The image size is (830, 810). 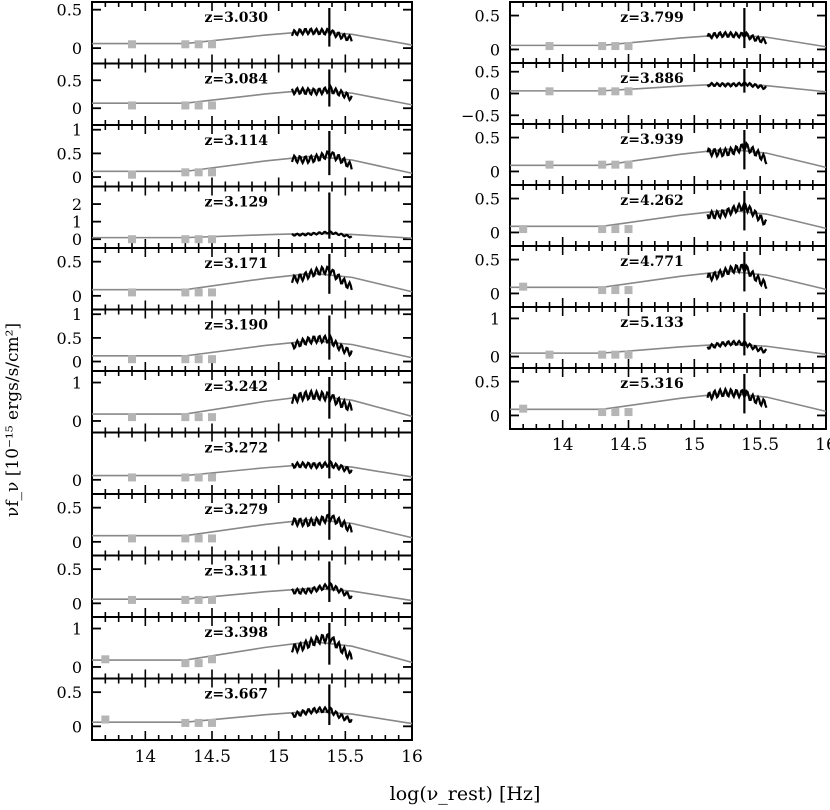 What do you see at coordinates (651, 276) in the screenshot?
I see `sed-panel: 0 0.5 z=4.771` at bounding box center [651, 276].